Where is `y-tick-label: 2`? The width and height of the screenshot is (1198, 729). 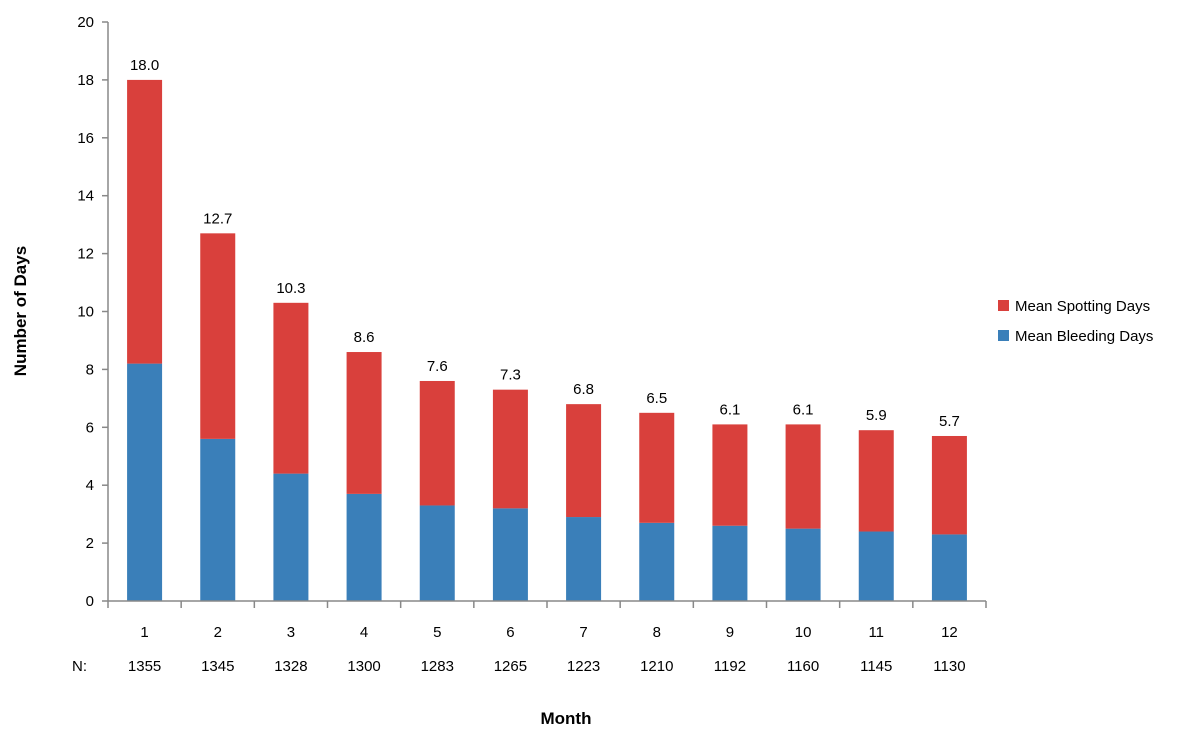 y-tick-label: 2 is located at coordinates (90, 543).